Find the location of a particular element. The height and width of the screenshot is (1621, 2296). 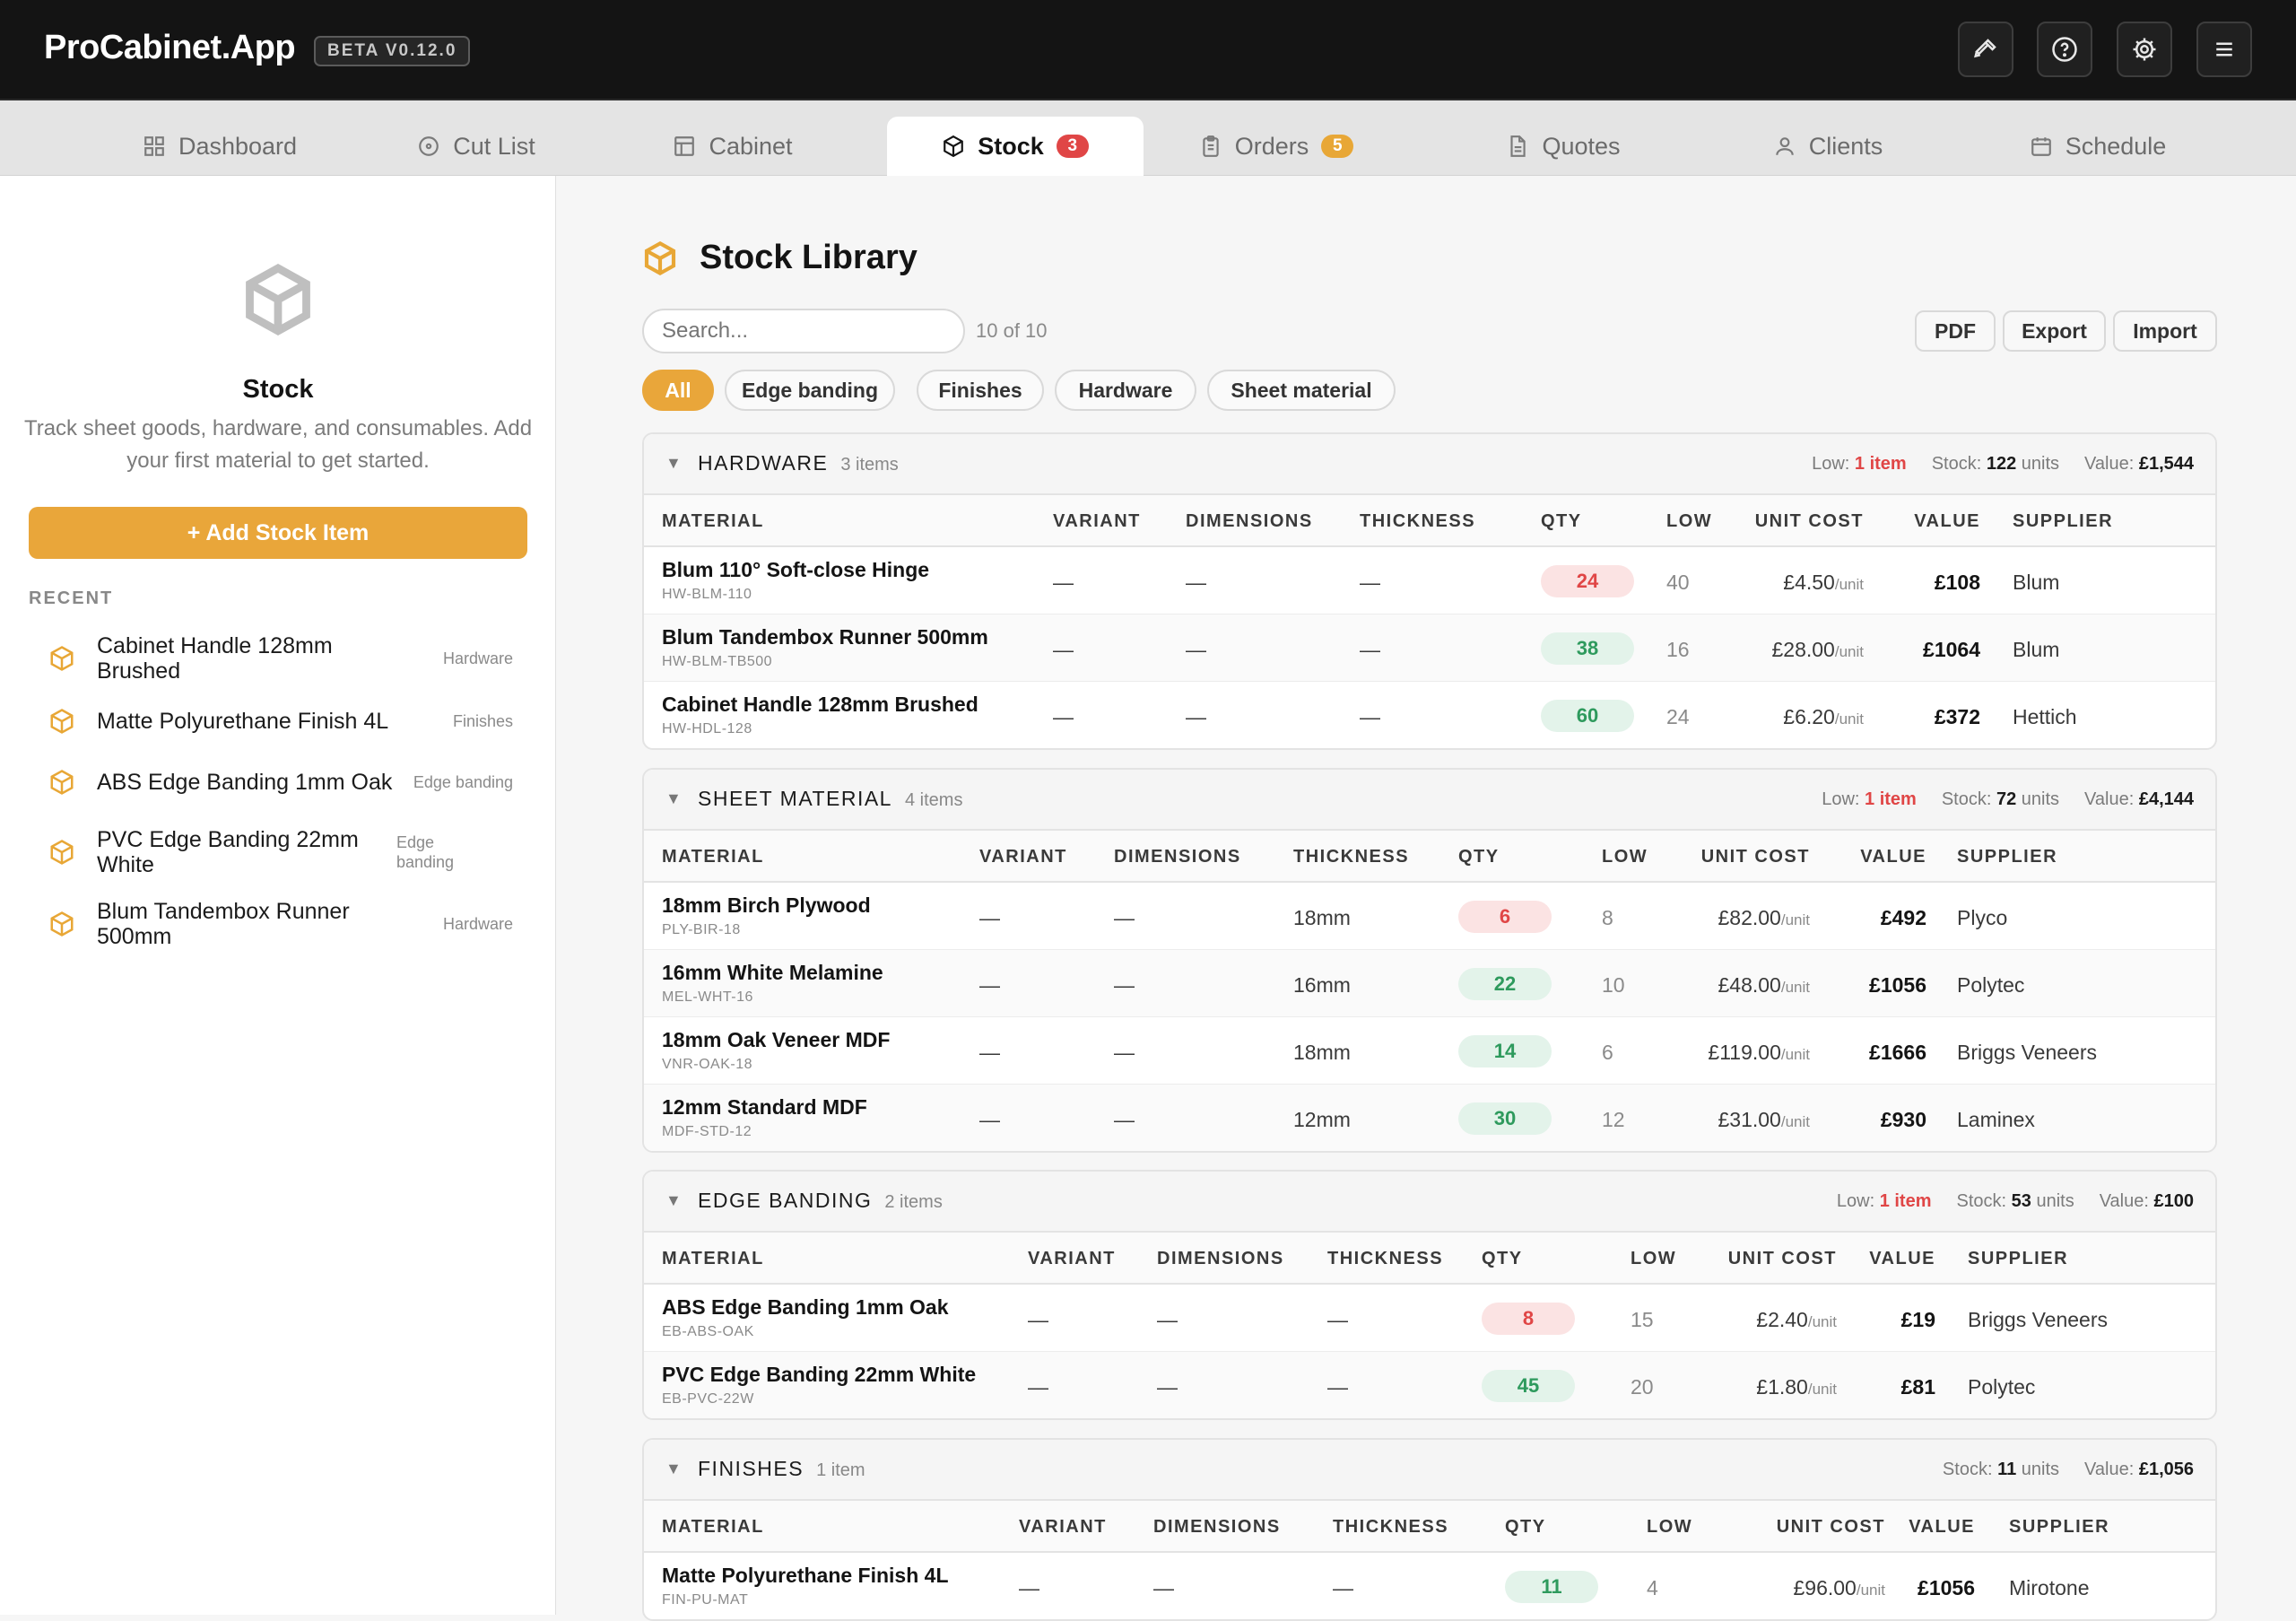

supplier-cell: Polytec is located at coordinates (1991, 985).